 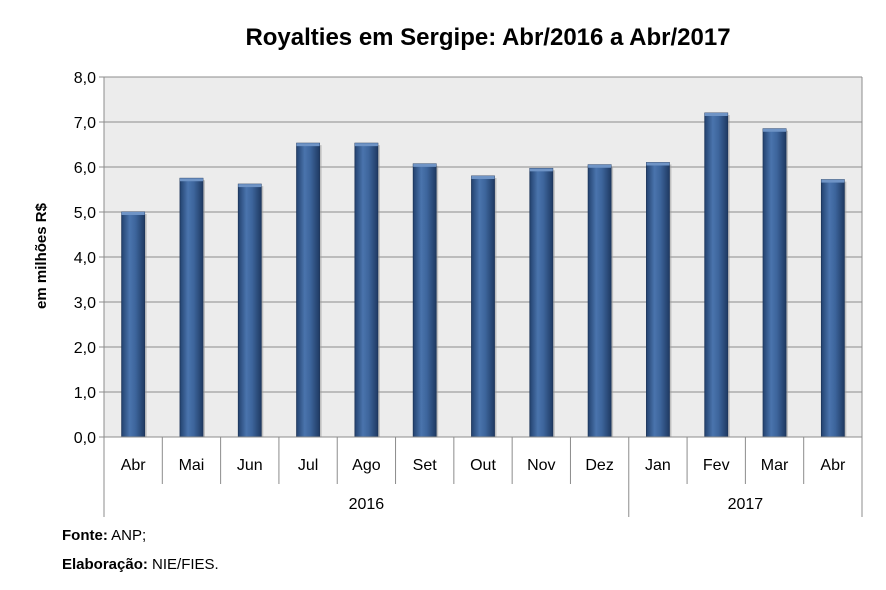 I want to click on y-axis-ticks: 0,0 1,0 2,0 3,0 4,0 5,0 6,0 7,0 8,0, so click(x=85, y=258).